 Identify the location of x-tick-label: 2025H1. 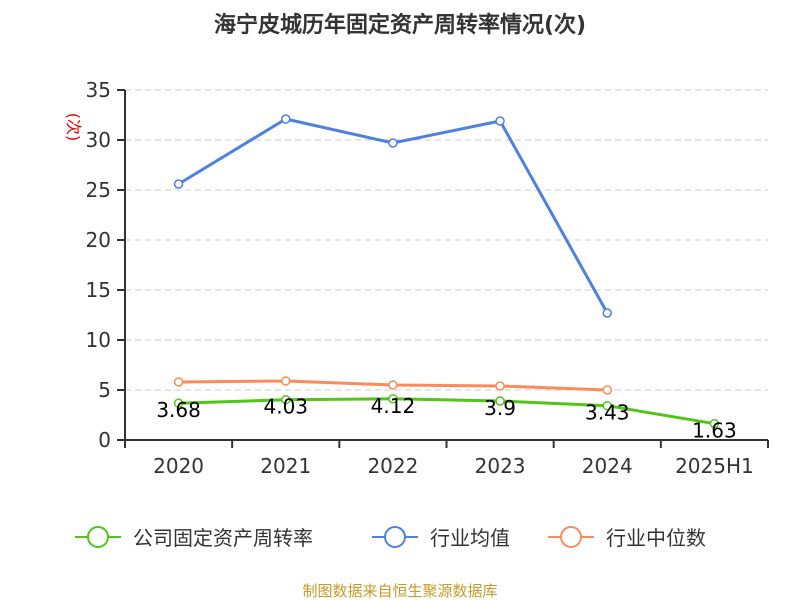
(714, 466).